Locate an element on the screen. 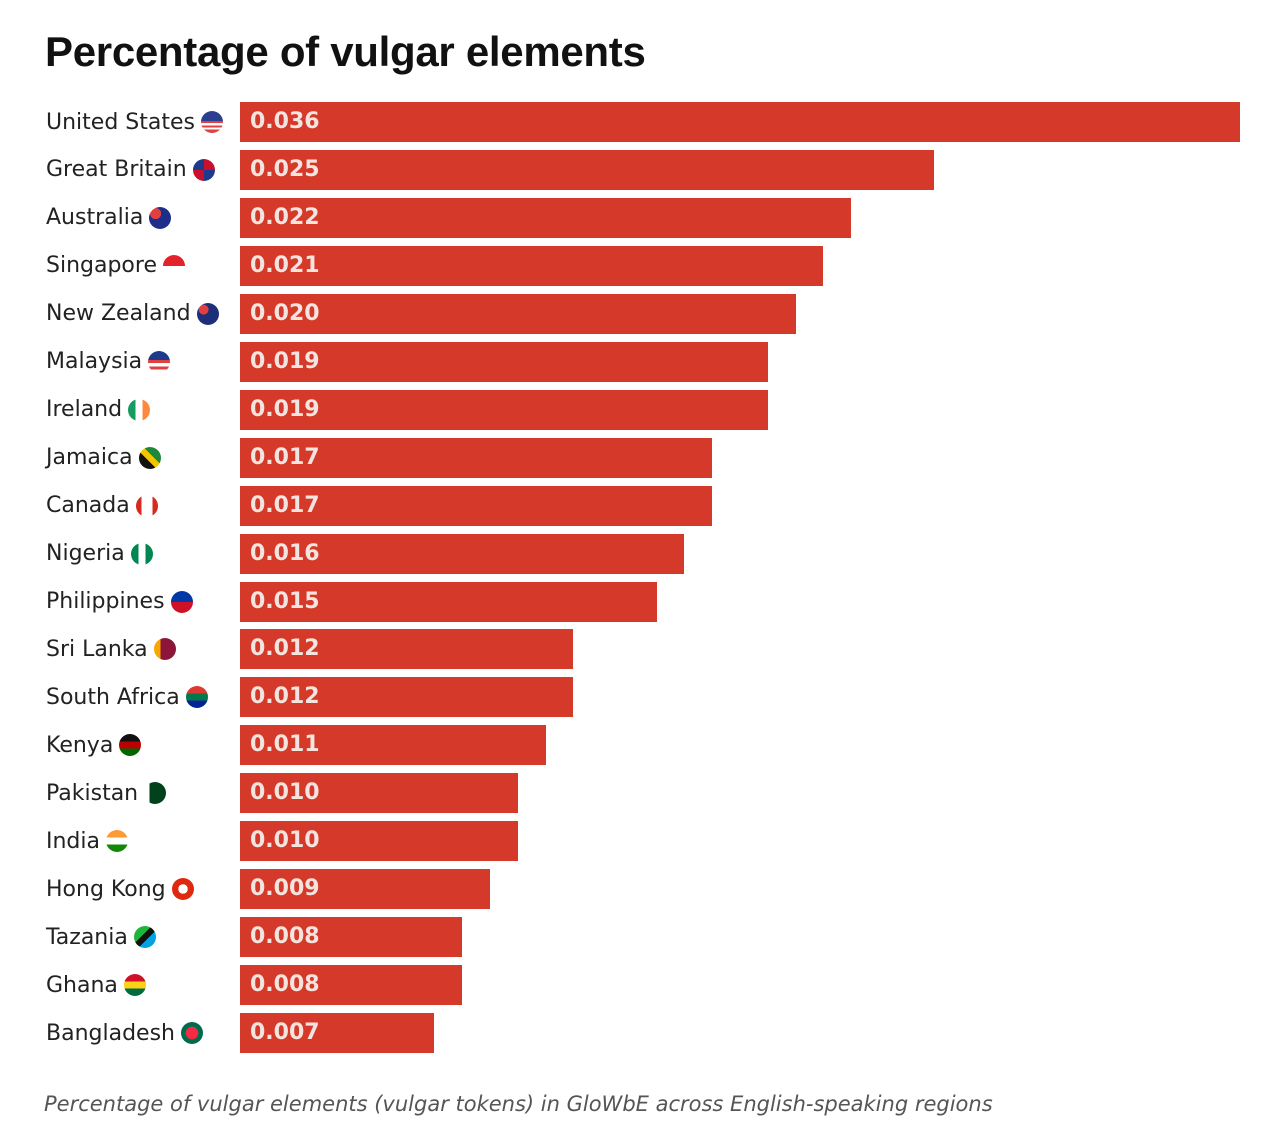 This screenshot has height=1130, width=1280. bar-row: United States 0.036 is located at coordinates (640, 122).